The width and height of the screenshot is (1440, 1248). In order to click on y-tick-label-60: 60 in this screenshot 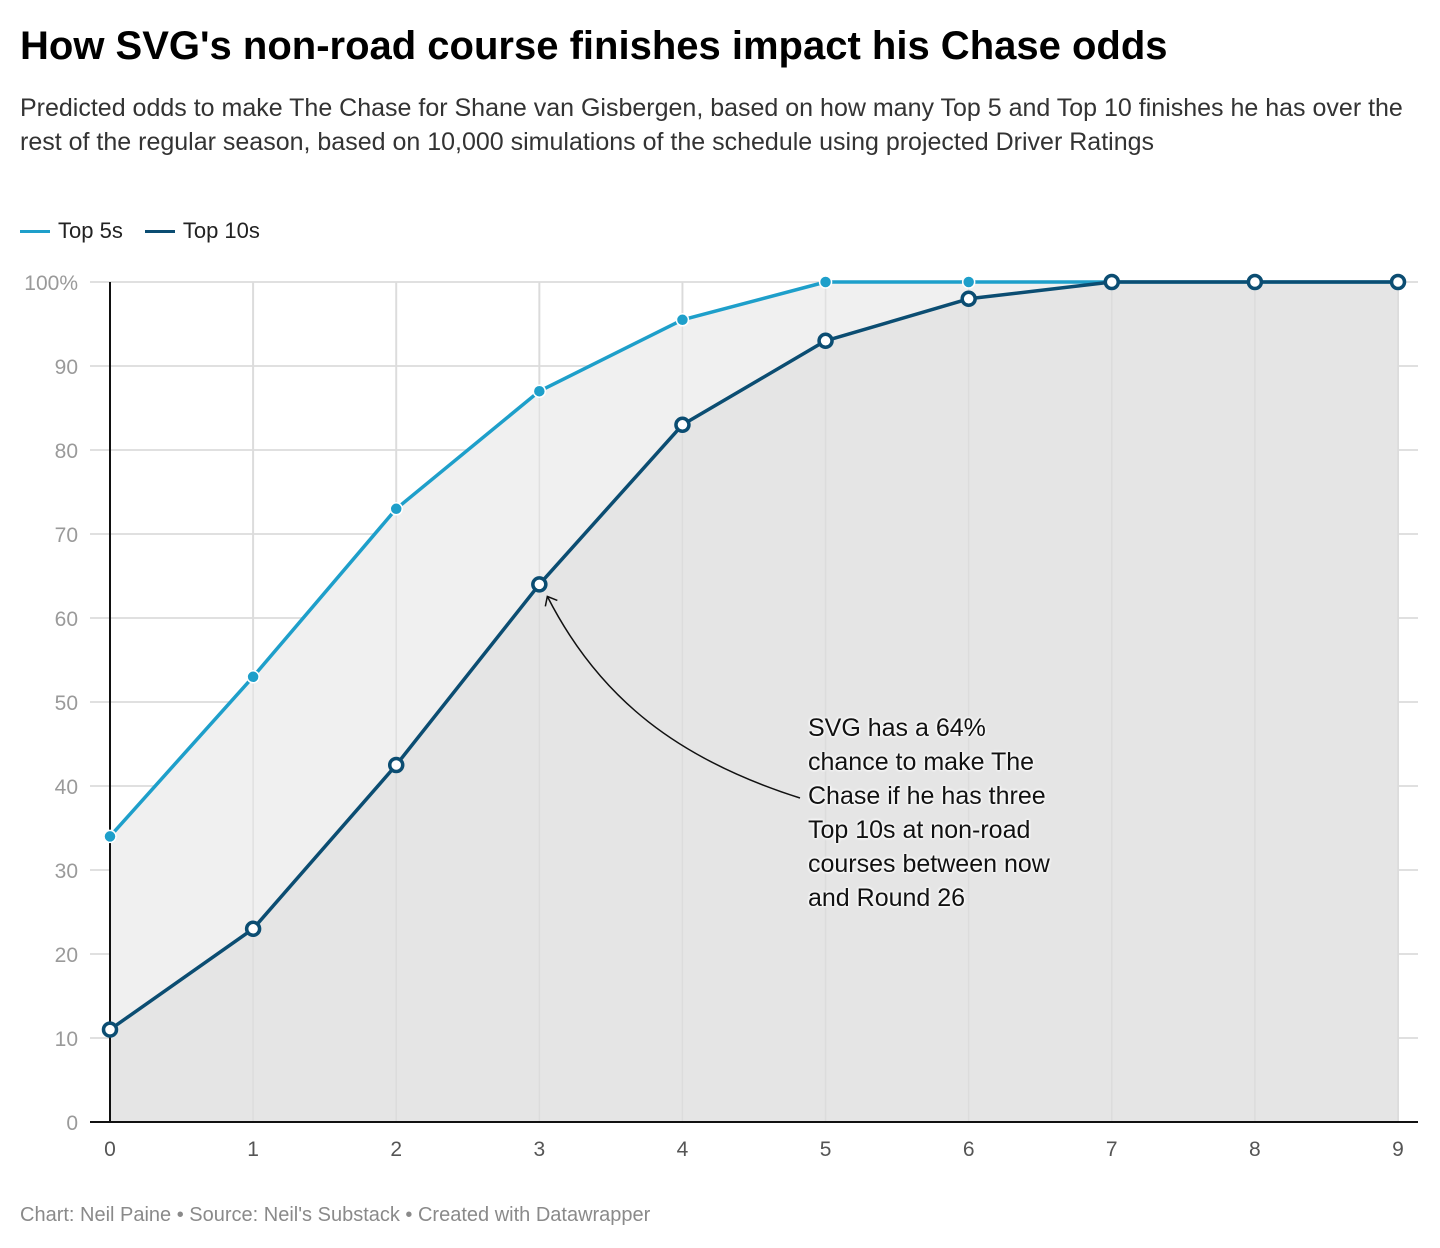, I will do `click(66, 619)`.